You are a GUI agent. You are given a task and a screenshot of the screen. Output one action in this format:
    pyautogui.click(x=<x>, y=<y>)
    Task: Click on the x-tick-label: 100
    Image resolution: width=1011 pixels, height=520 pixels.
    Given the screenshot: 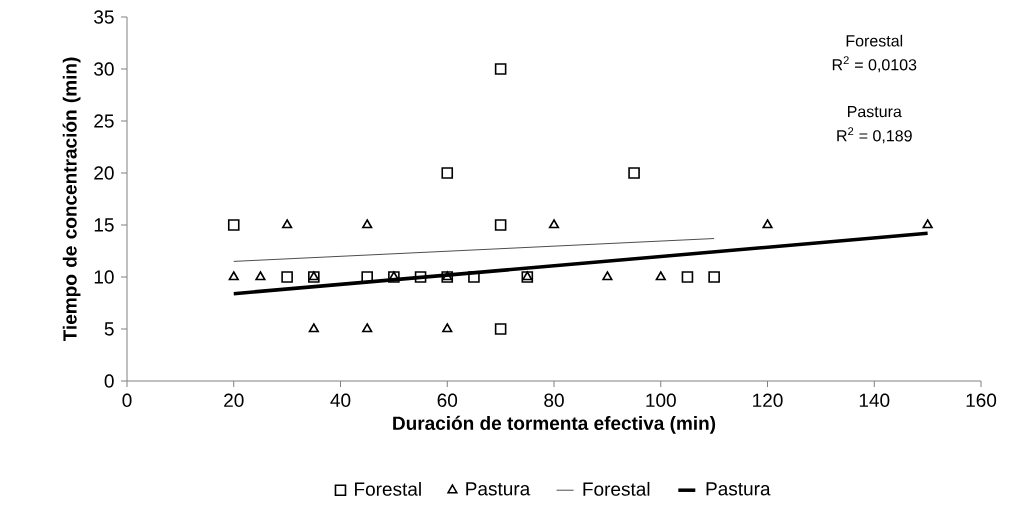 What is the action you would take?
    pyautogui.click(x=661, y=400)
    